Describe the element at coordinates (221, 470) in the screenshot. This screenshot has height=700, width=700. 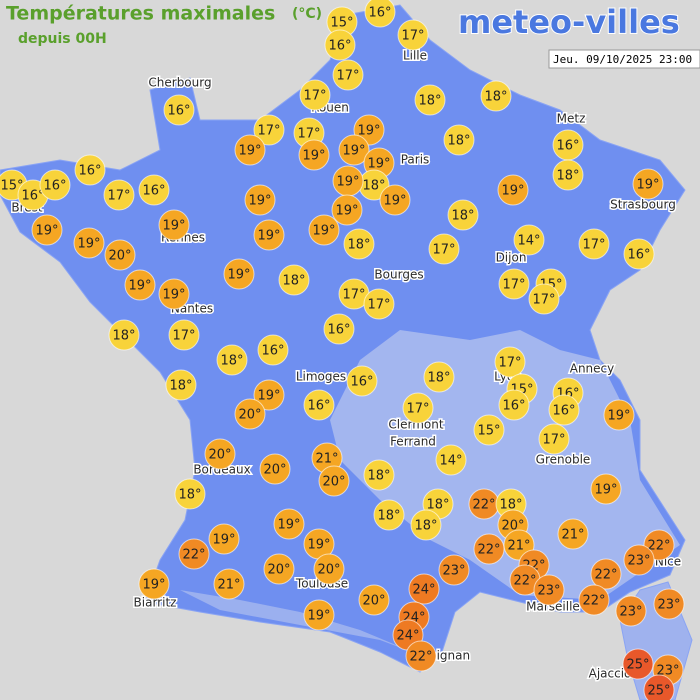
I see `city-label: Bordeaux` at that location.